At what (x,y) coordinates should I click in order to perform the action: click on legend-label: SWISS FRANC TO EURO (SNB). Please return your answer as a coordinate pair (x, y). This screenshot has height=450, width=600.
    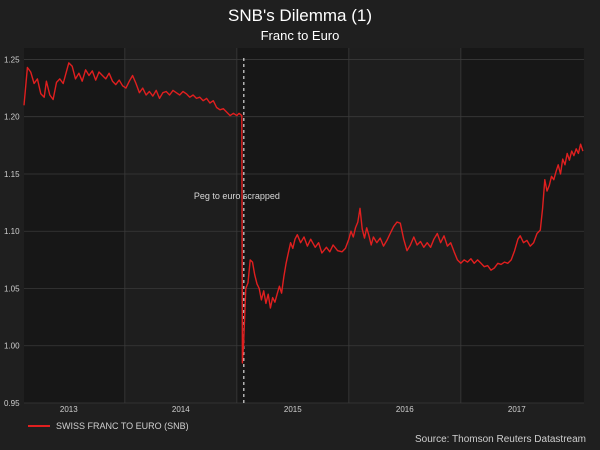
    Looking at the image, I should click on (122, 426).